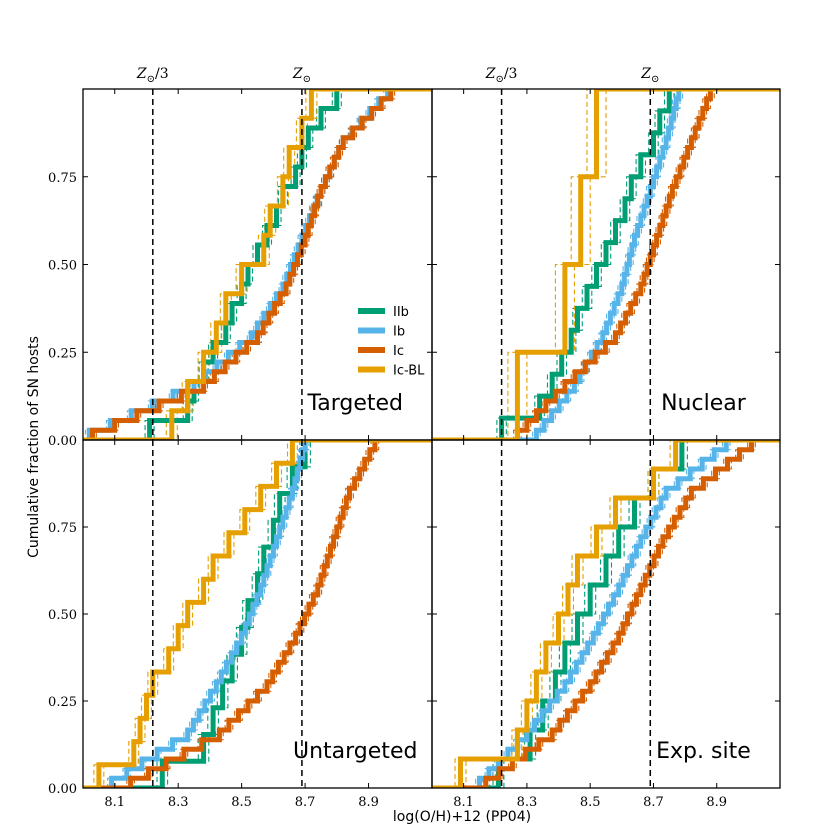 The height and width of the screenshot is (830, 830). I want to click on legend-label-ib: Ib, so click(399, 332).